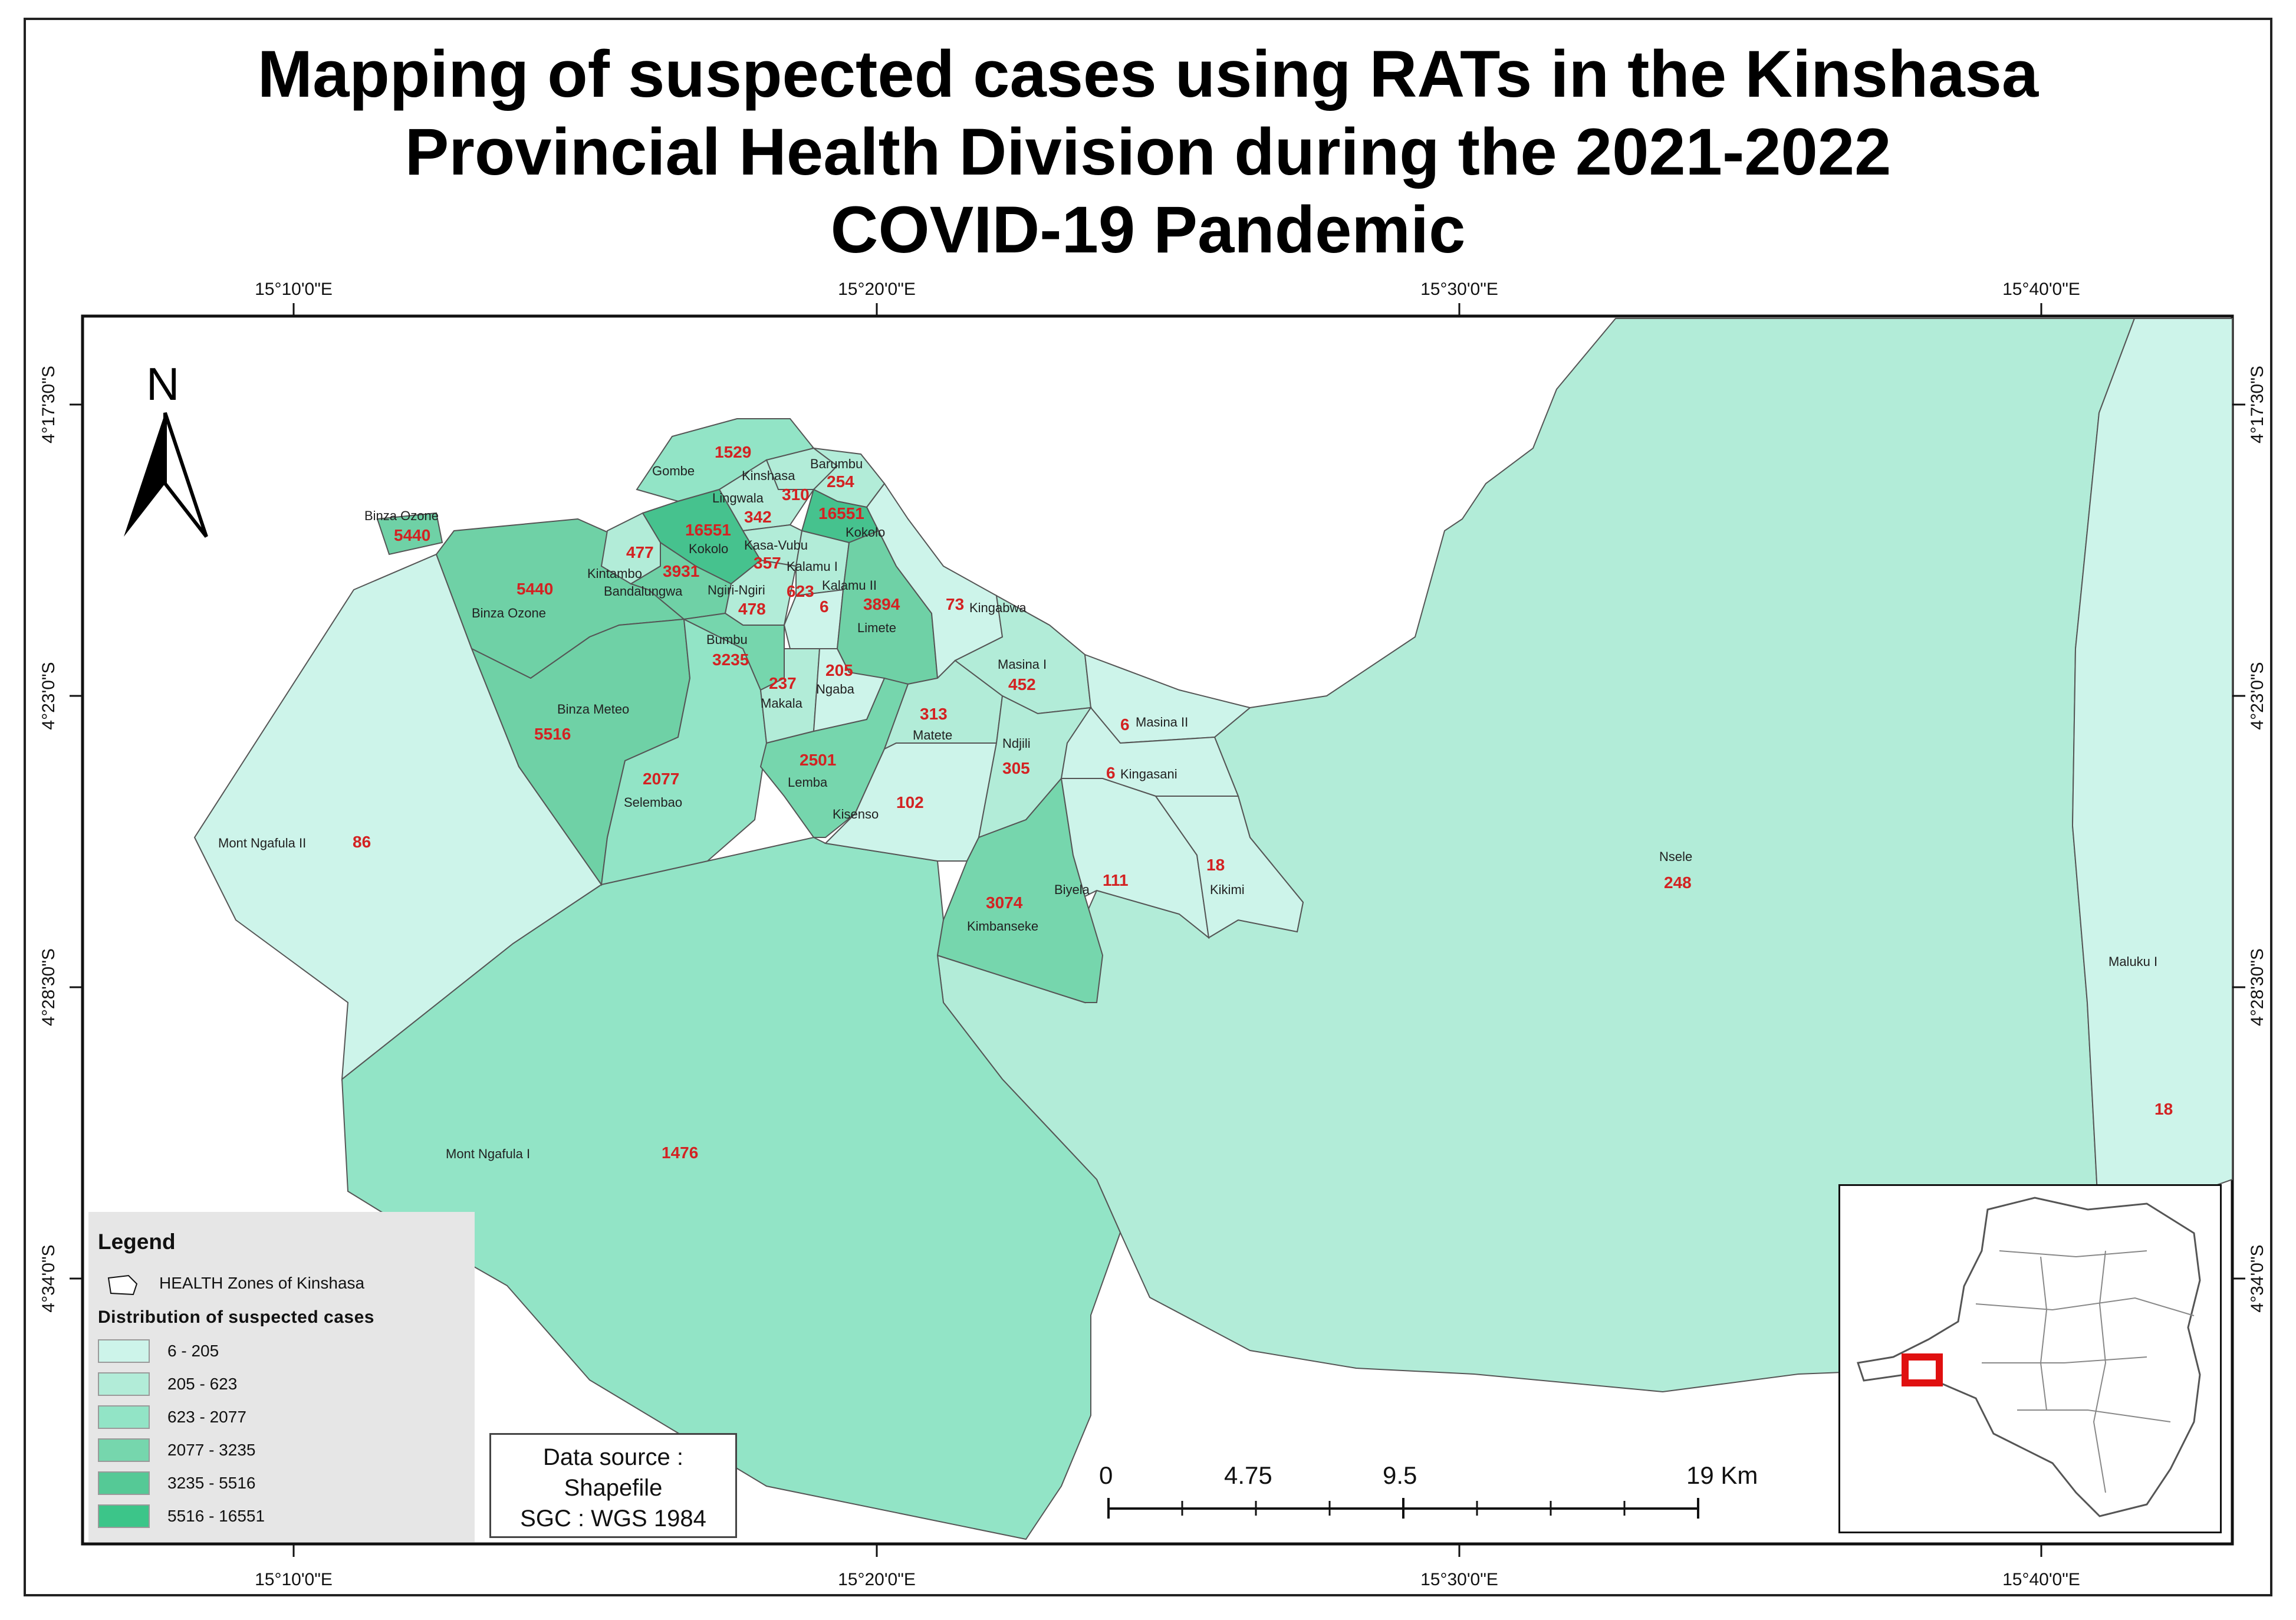  Describe the element at coordinates (758, 517) in the screenshot. I see `zone-label-value: 342` at that location.